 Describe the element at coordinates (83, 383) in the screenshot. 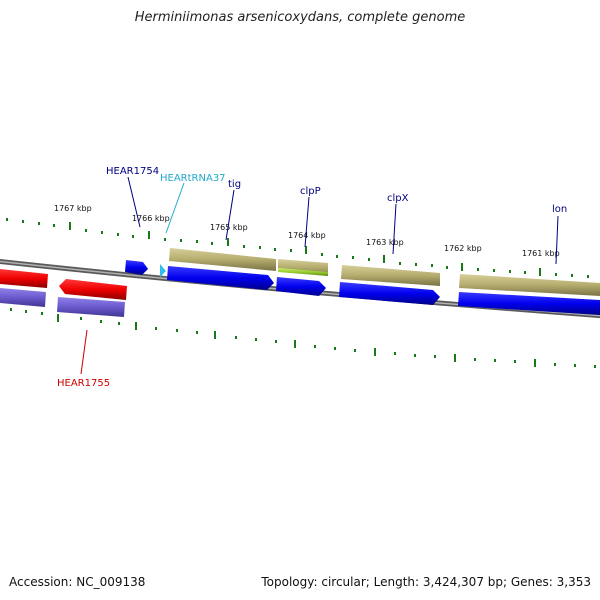

I see `gene-label-hear1755: HEAR1755` at that location.